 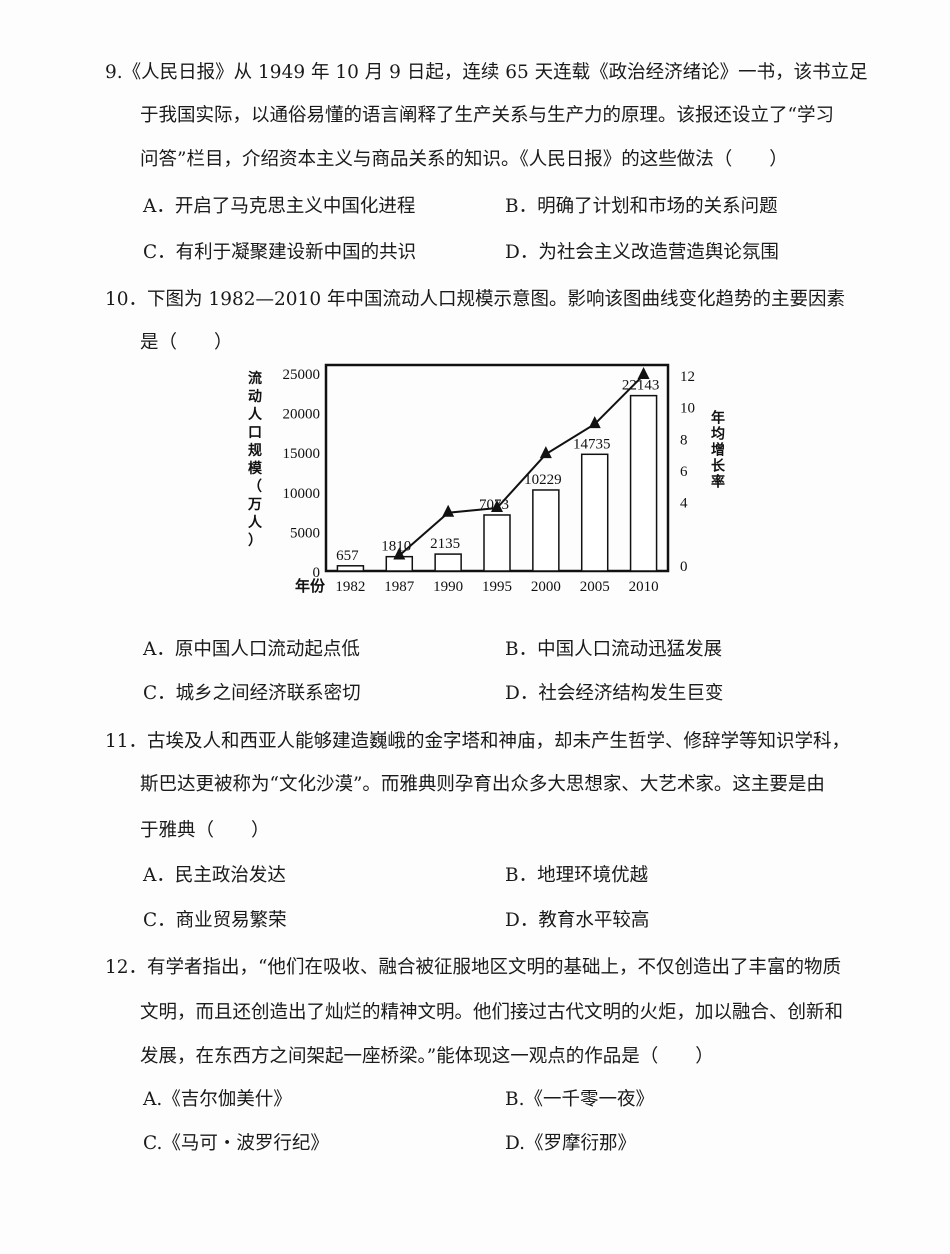 I want to click on y2-tick-label: 0, so click(x=684, y=567).